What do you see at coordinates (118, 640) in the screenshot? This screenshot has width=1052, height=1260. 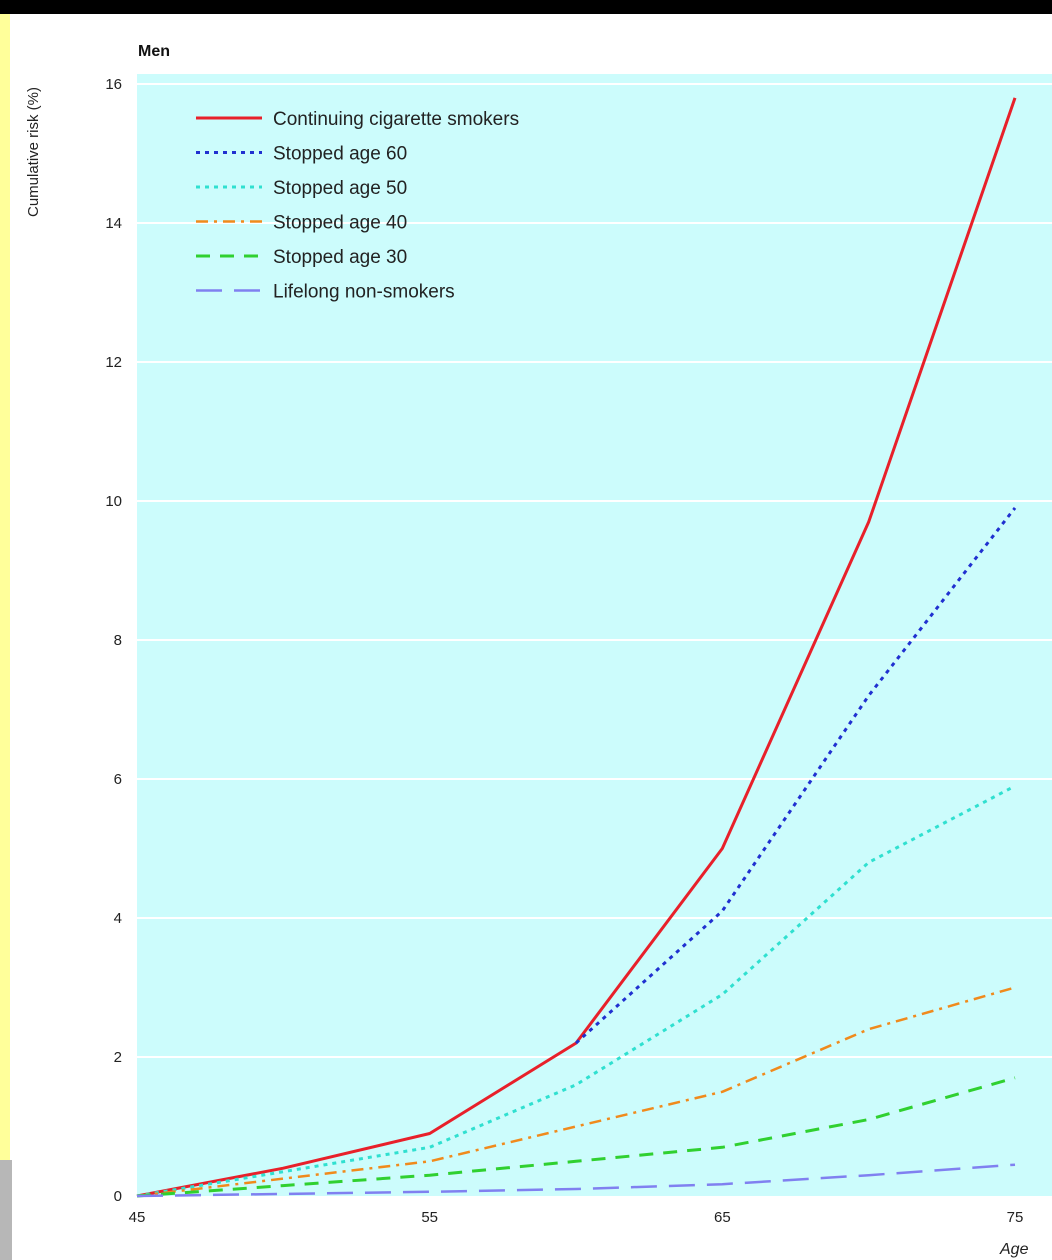 I see `y-tick-label: 8` at bounding box center [118, 640].